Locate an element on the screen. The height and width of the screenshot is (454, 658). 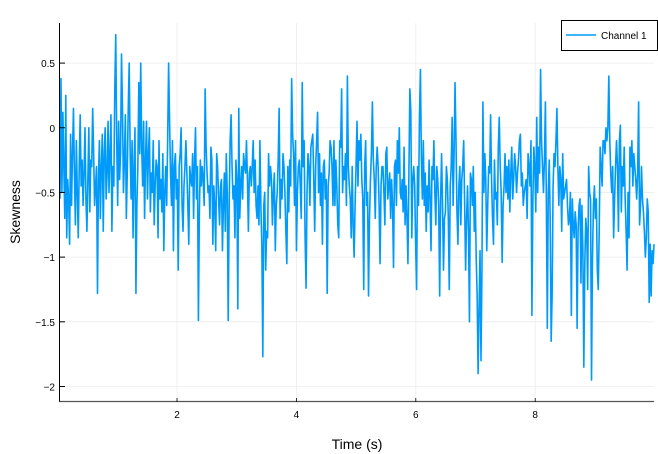
y-tick-label: −2 is located at coordinates (50, 387).